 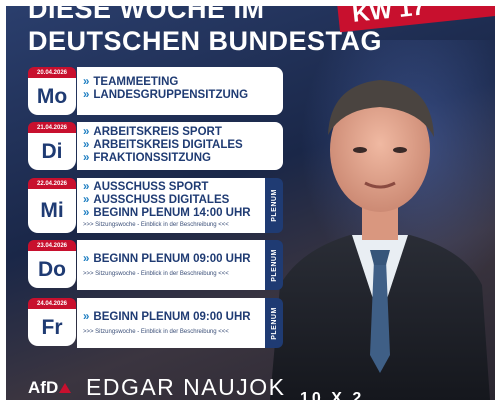 What do you see at coordinates (146, 187) in the screenshot?
I see `agenda-item: » AUSSCHUSS SPORT` at bounding box center [146, 187].